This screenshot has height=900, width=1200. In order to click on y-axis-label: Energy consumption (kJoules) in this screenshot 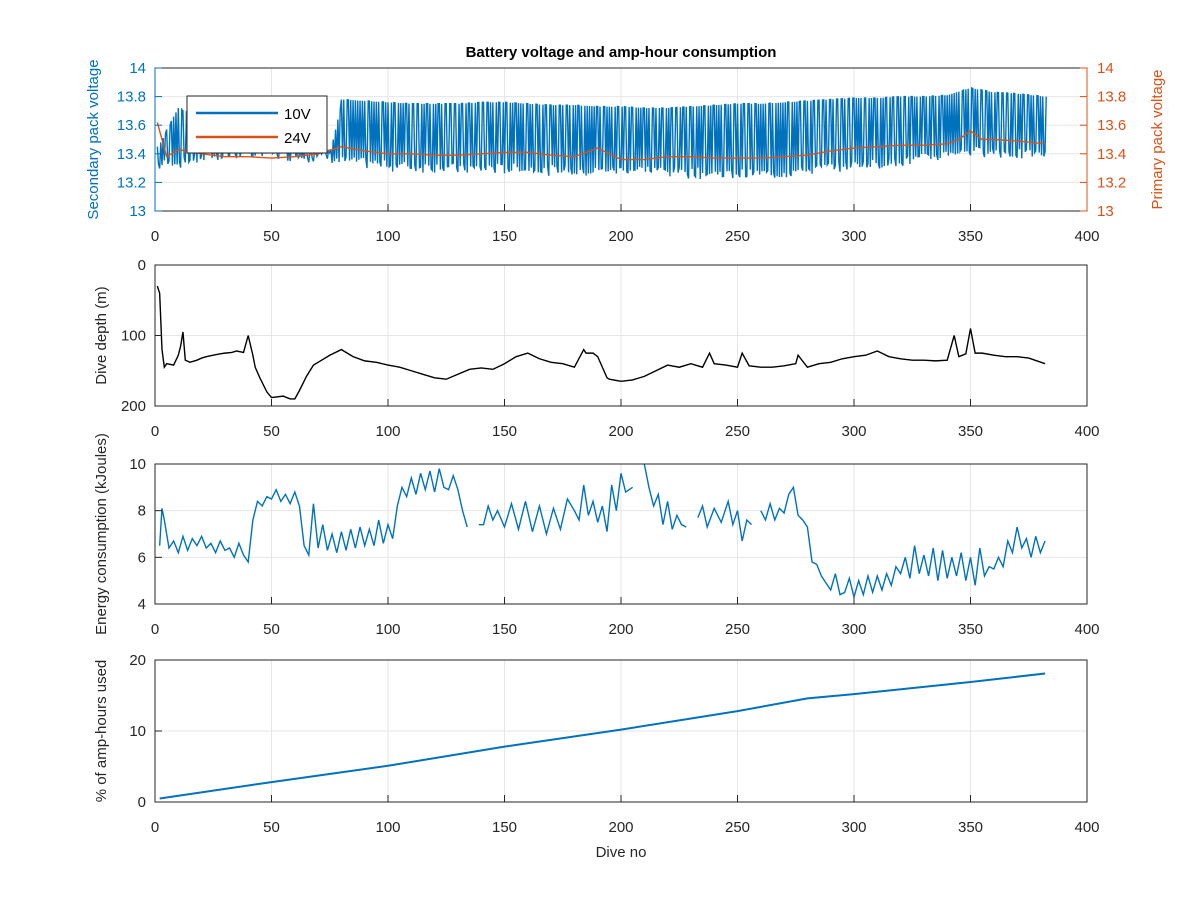, I will do `click(101, 534)`.